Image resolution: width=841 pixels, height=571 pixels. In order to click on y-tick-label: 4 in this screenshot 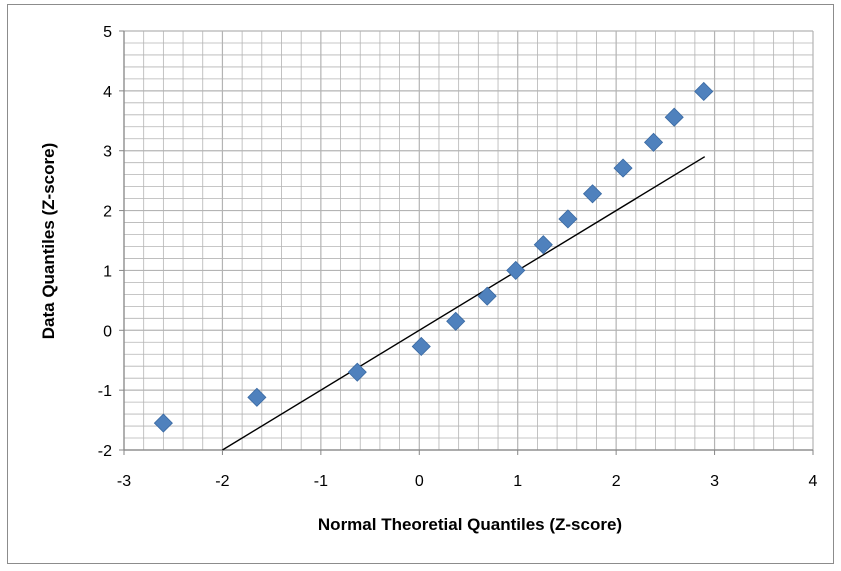, I will do `click(107, 92)`.